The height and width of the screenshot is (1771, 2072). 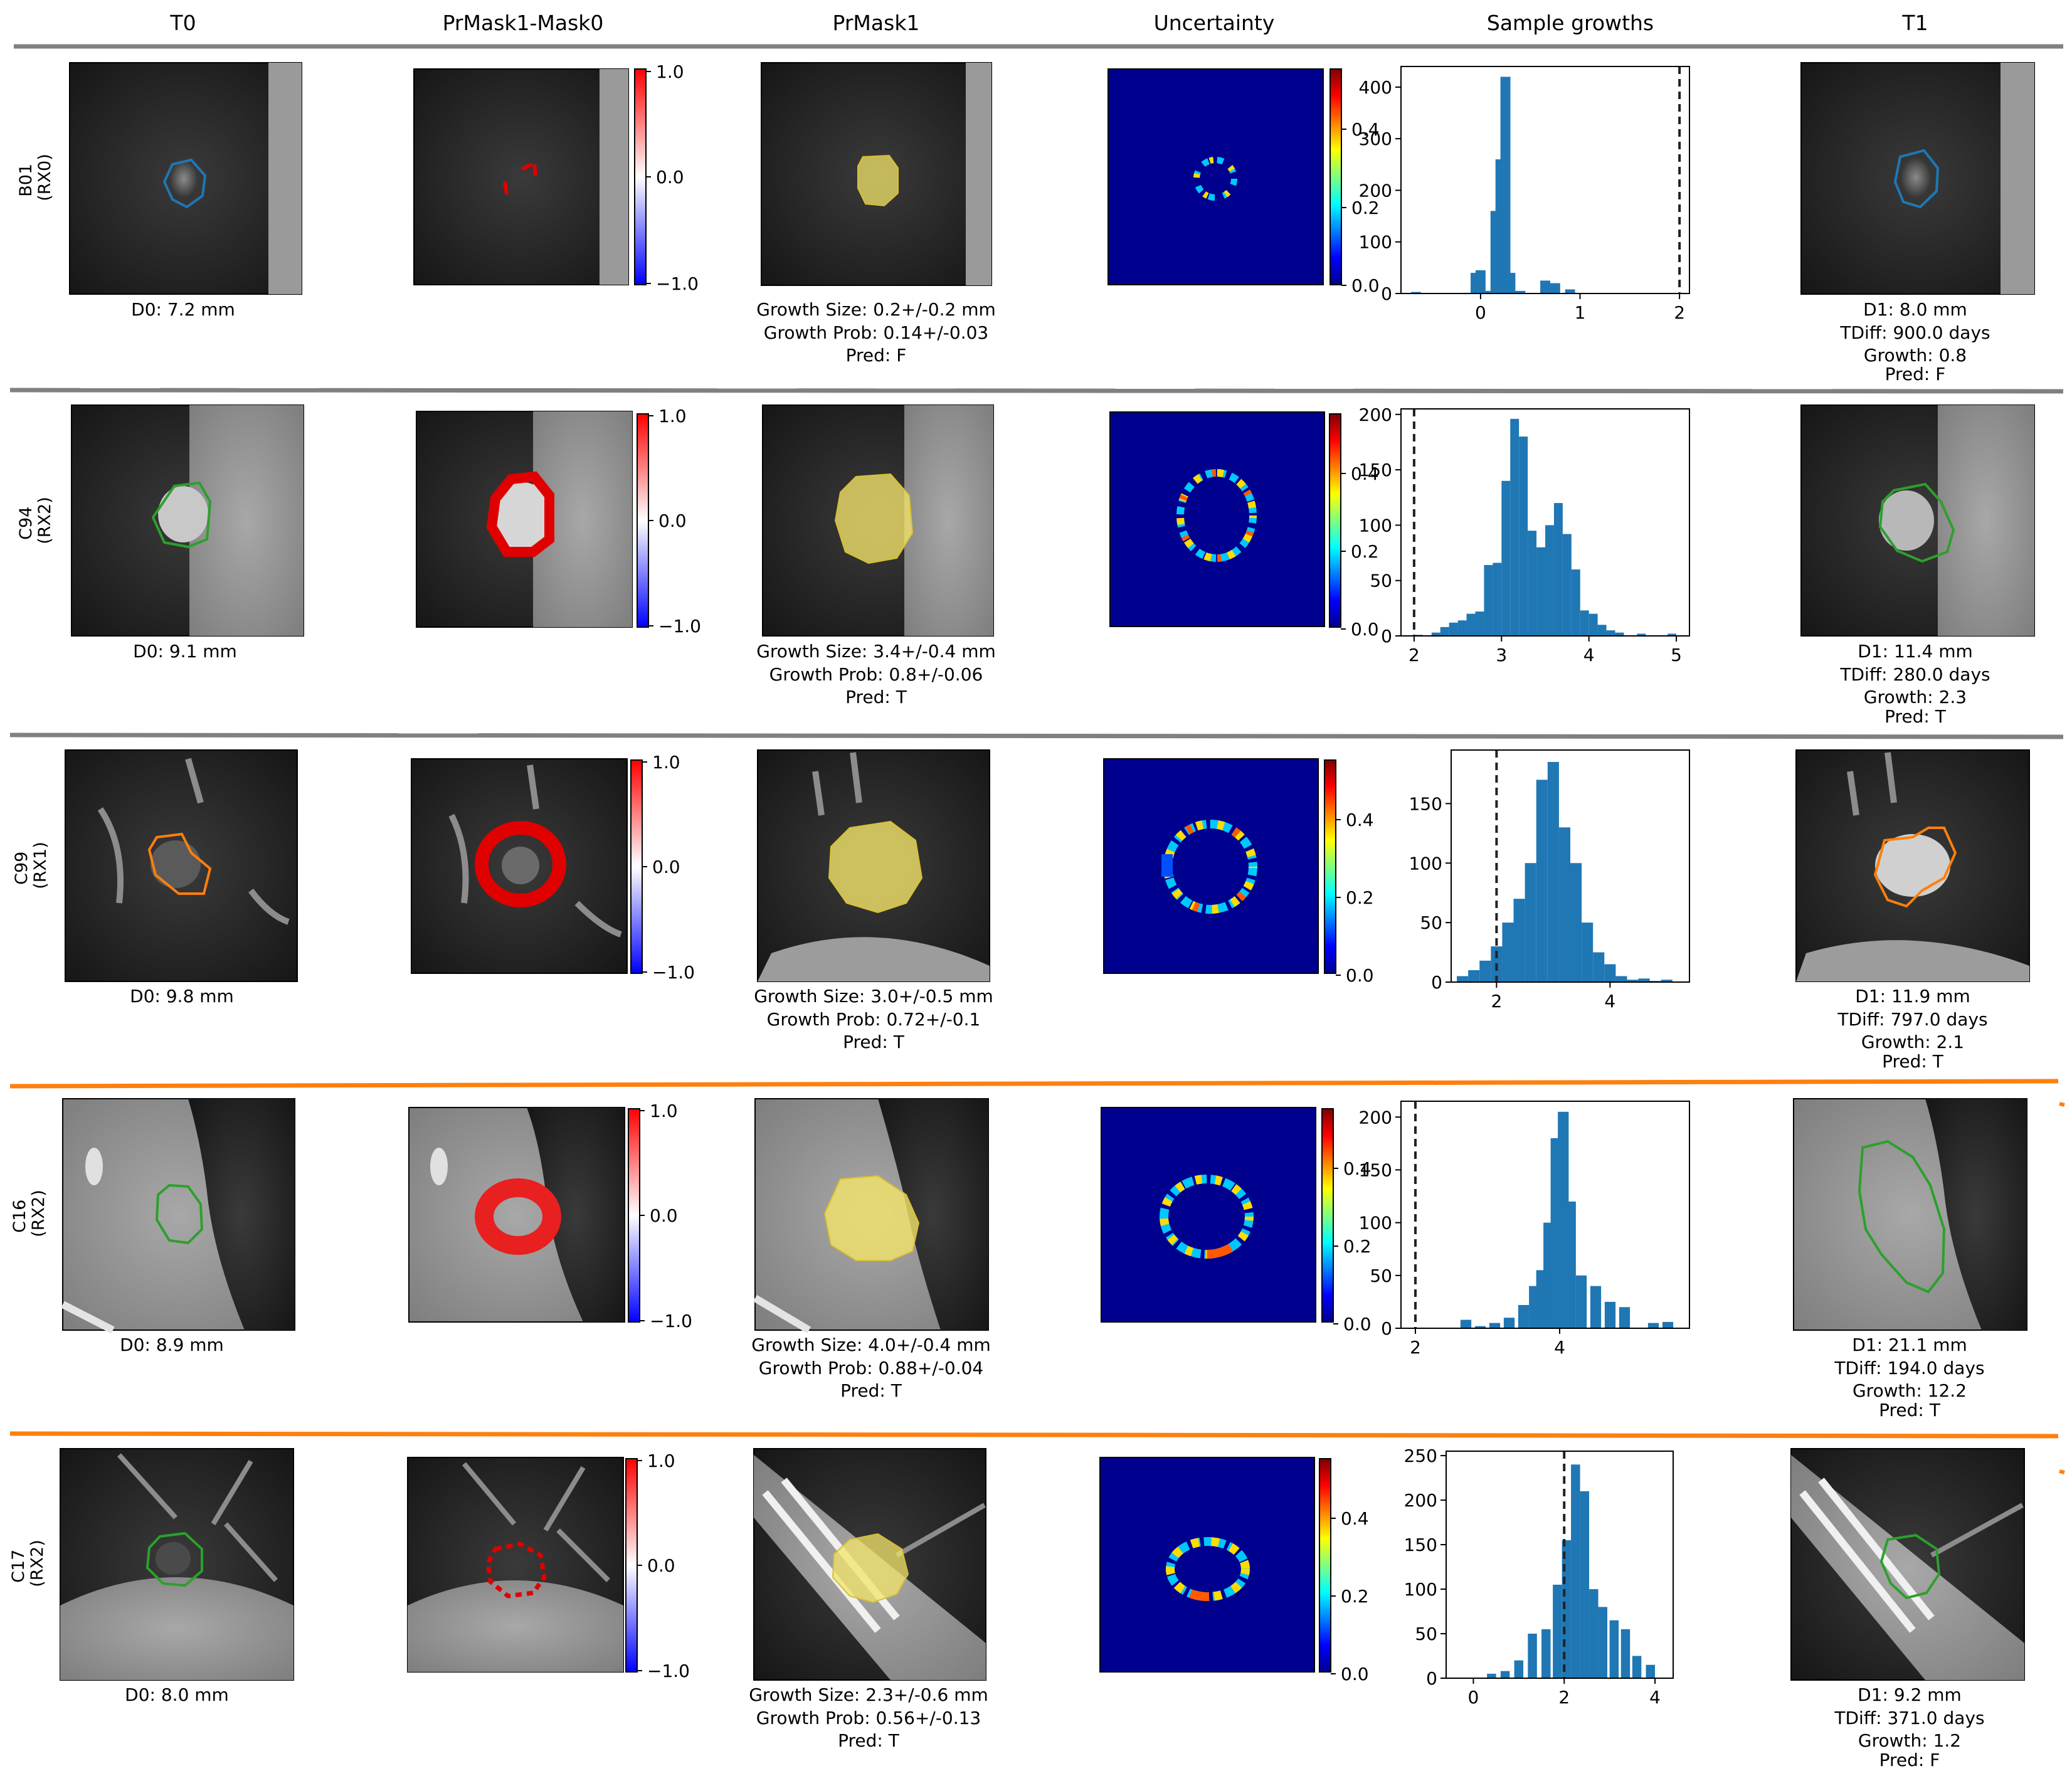 What do you see at coordinates (1375, 242) in the screenshot?
I see `y-tick-label: 100` at bounding box center [1375, 242].